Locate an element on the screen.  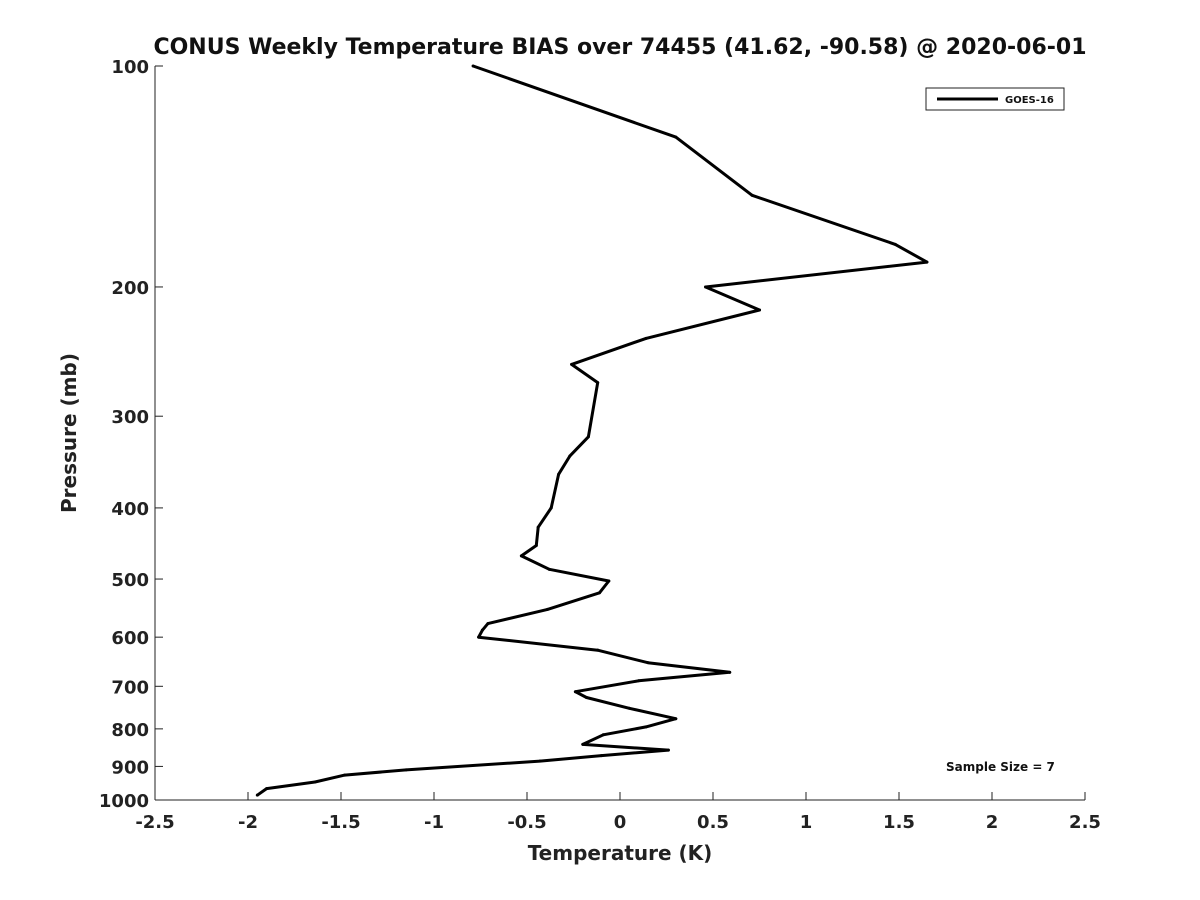
y-tick-label: 600 is located at coordinates (130, 638).